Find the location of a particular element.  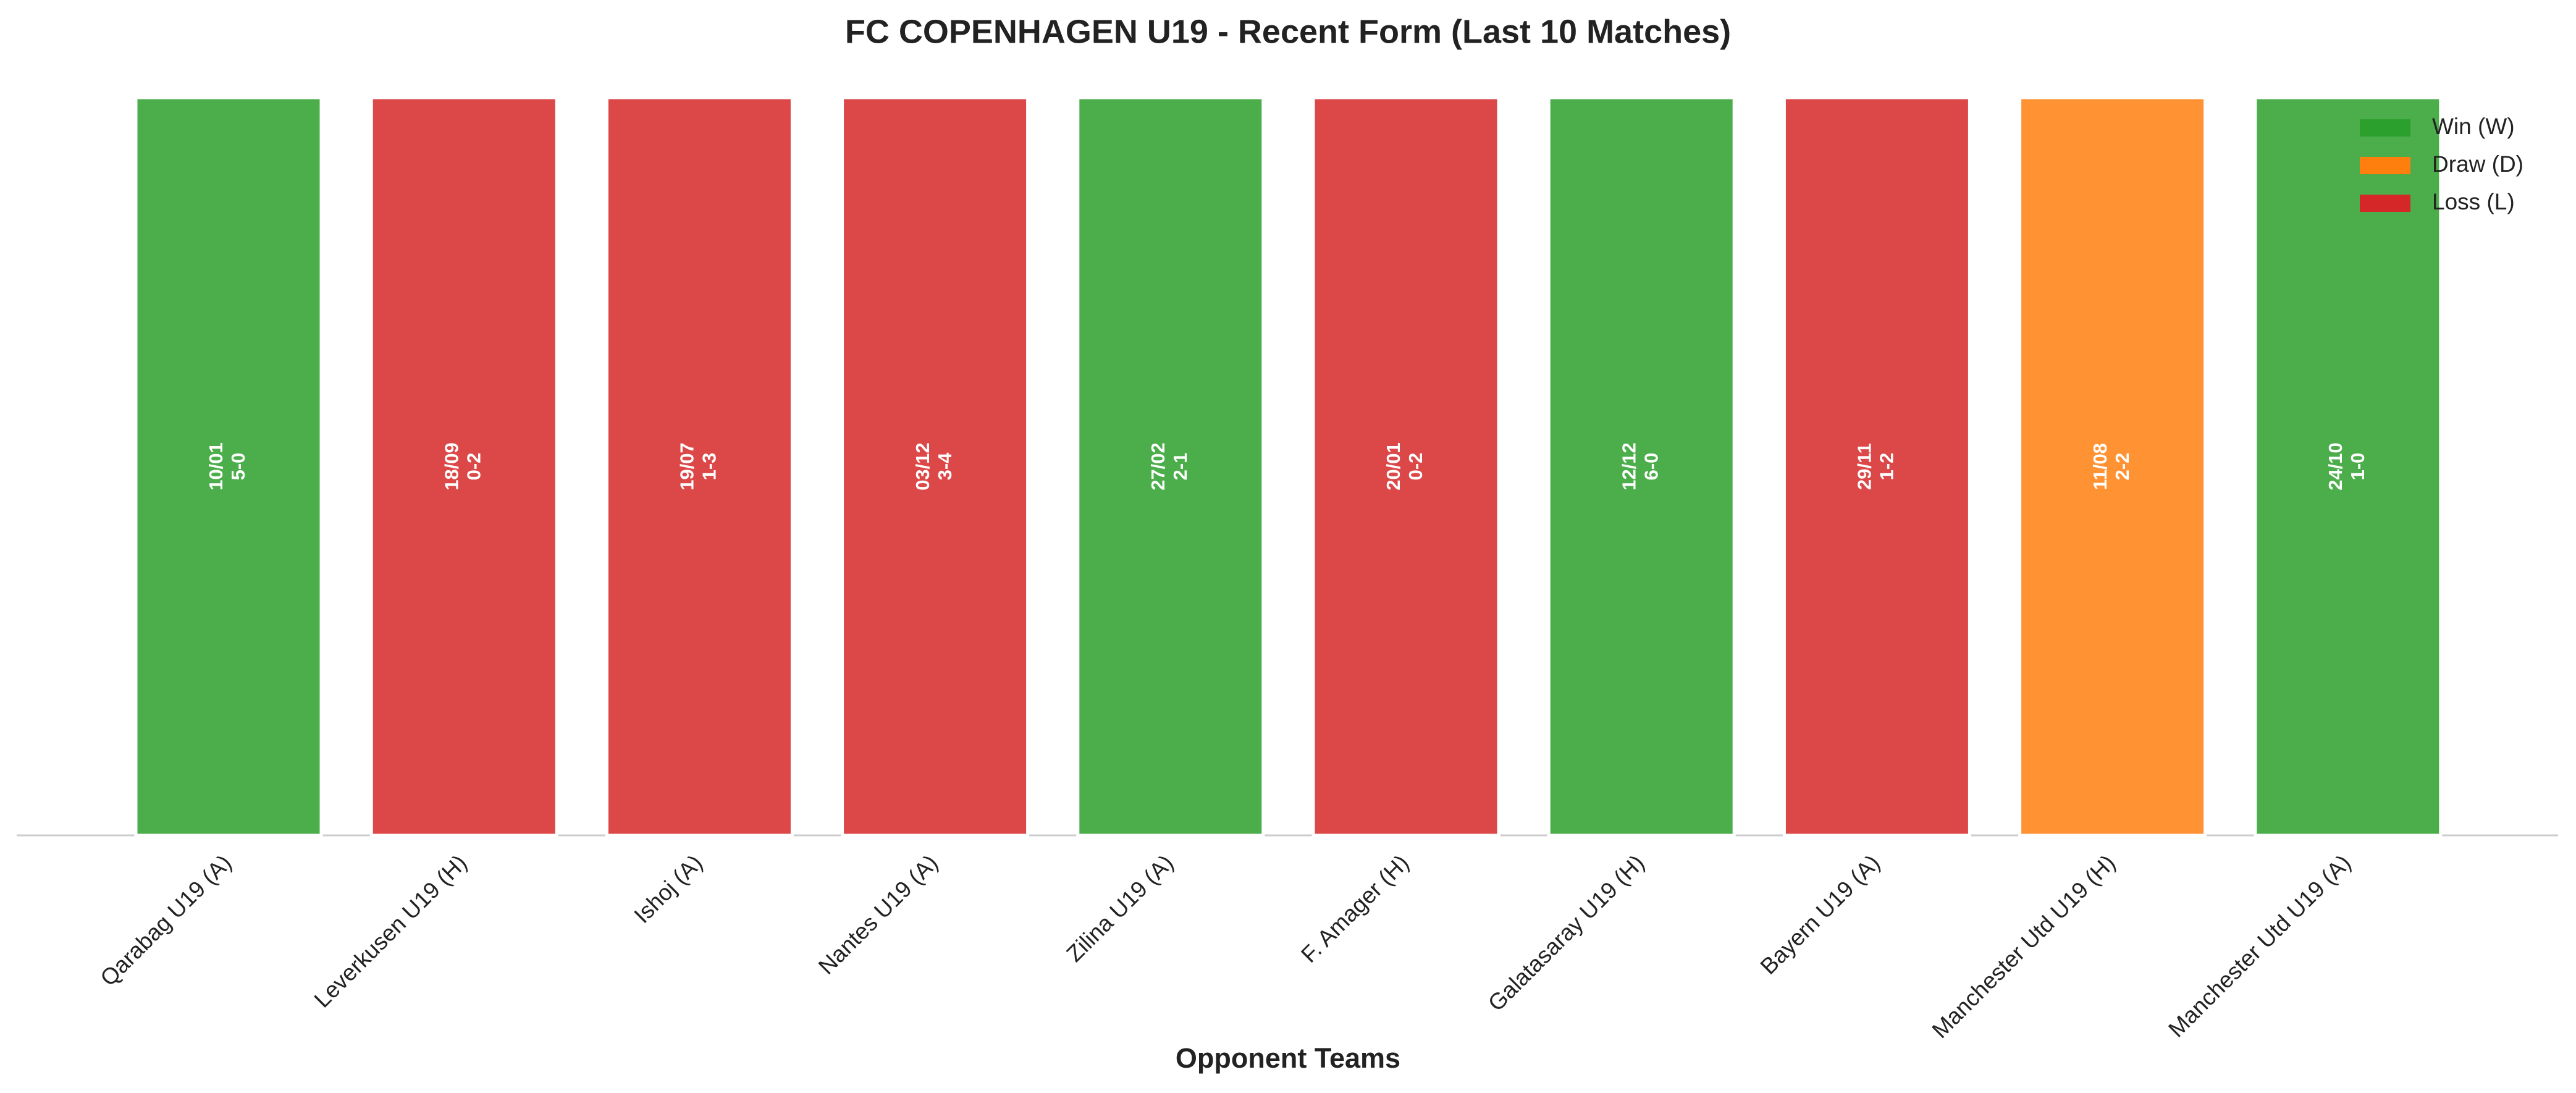

bar-score-label: 1-2 is located at coordinates (1887, 467).